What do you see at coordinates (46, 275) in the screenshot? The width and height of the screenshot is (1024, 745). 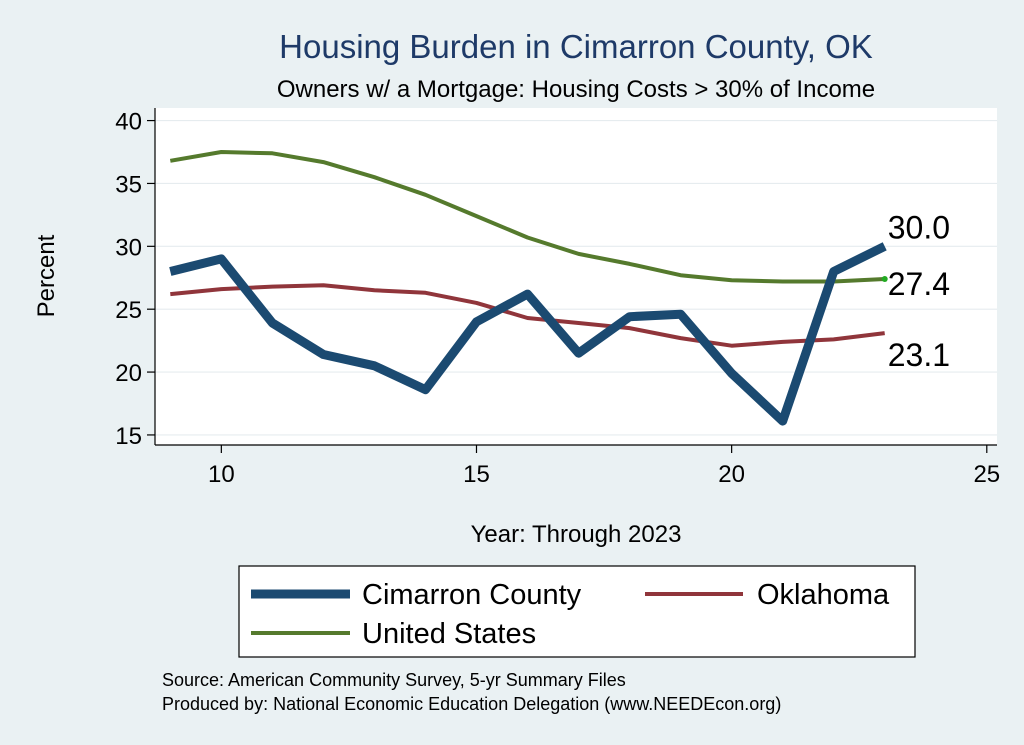 I see `y-axis-label: Percent` at bounding box center [46, 275].